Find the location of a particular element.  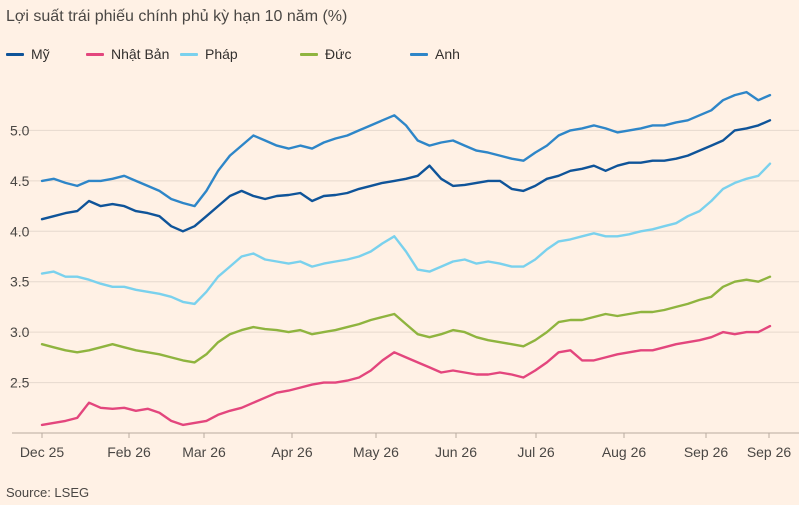

x-tick-label: May 26 is located at coordinates (376, 452).